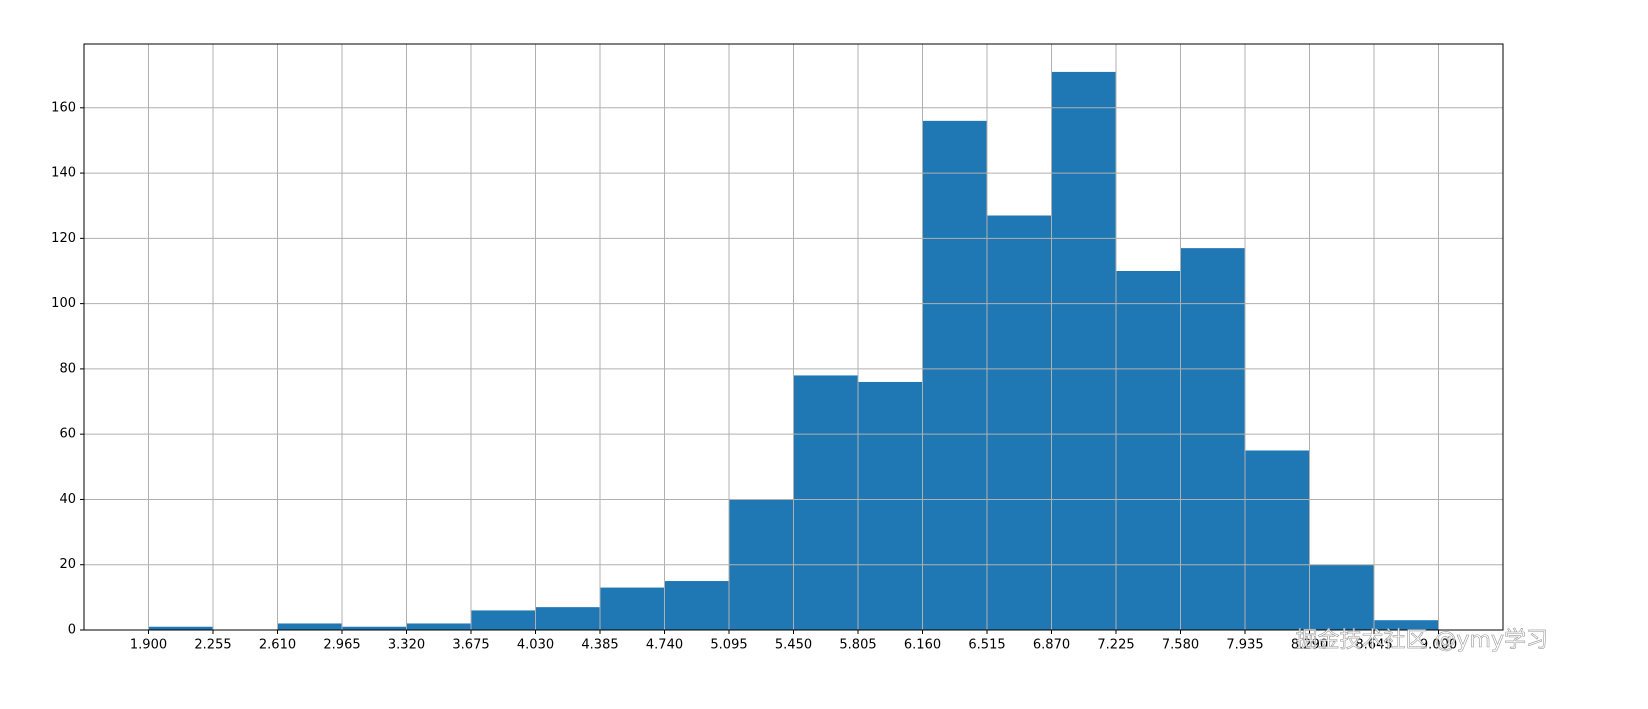  What do you see at coordinates (63, 238) in the screenshot?
I see `y-tick-label: 120` at bounding box center [63, 238].